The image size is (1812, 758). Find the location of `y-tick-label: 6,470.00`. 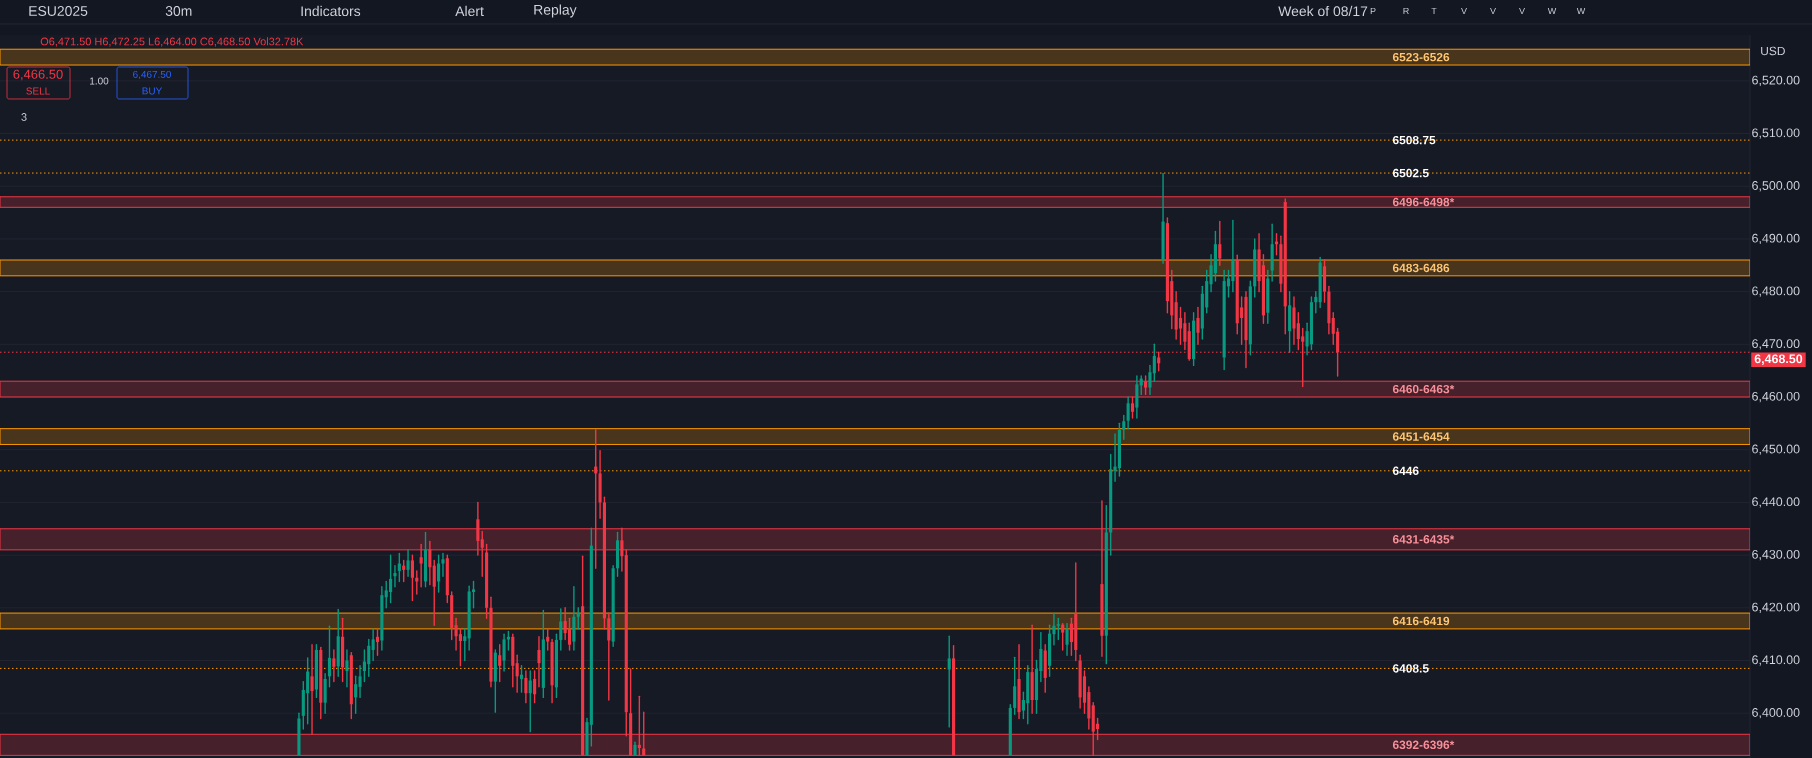

y-tick-label: 6,470.00 is located at coordinates (1776, 344).